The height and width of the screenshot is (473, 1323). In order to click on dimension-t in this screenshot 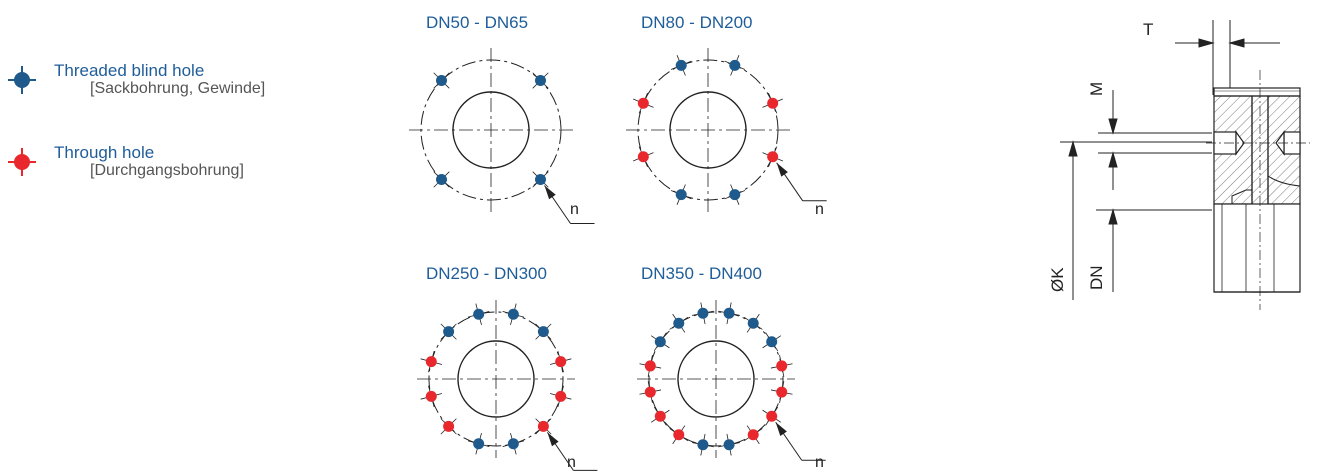, I will do `click(1227, 57)`.